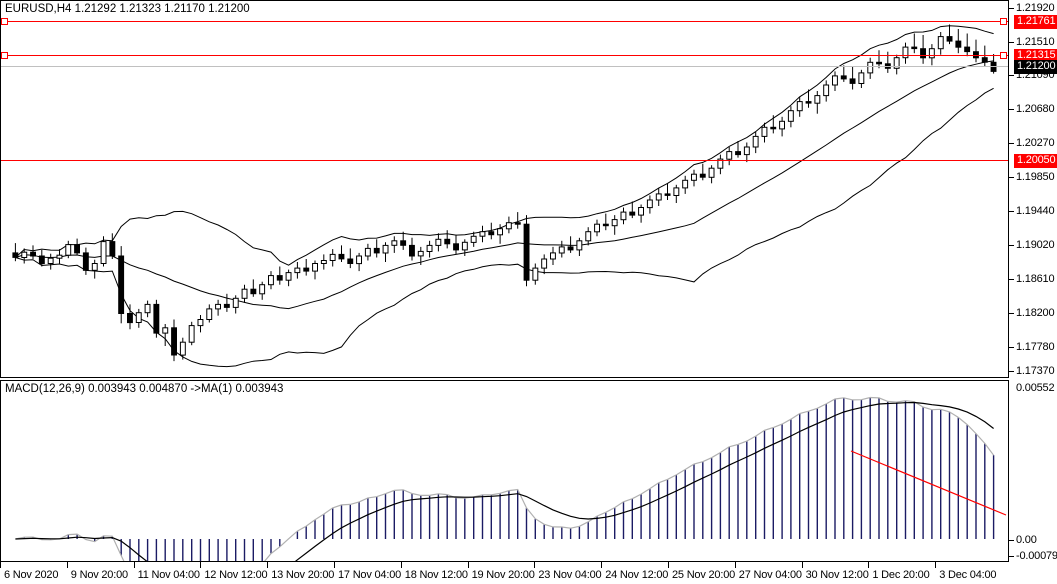  I want to click on time-axis-label: 3 Dec 04:00, so click(968, 575).